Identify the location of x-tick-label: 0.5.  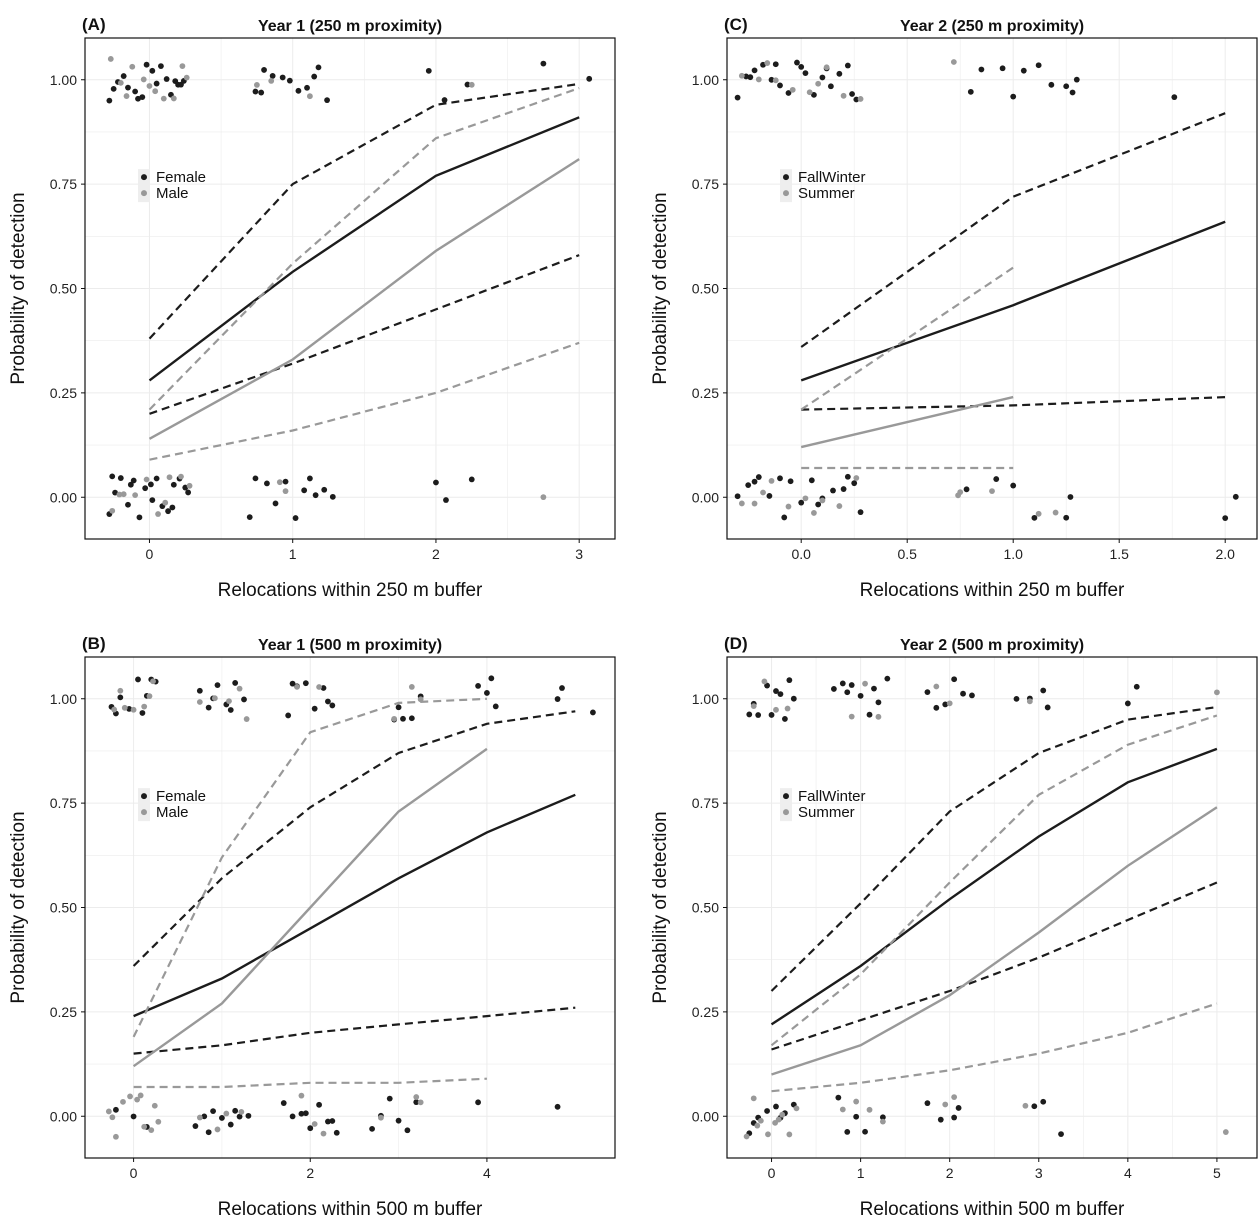
(907, 554).